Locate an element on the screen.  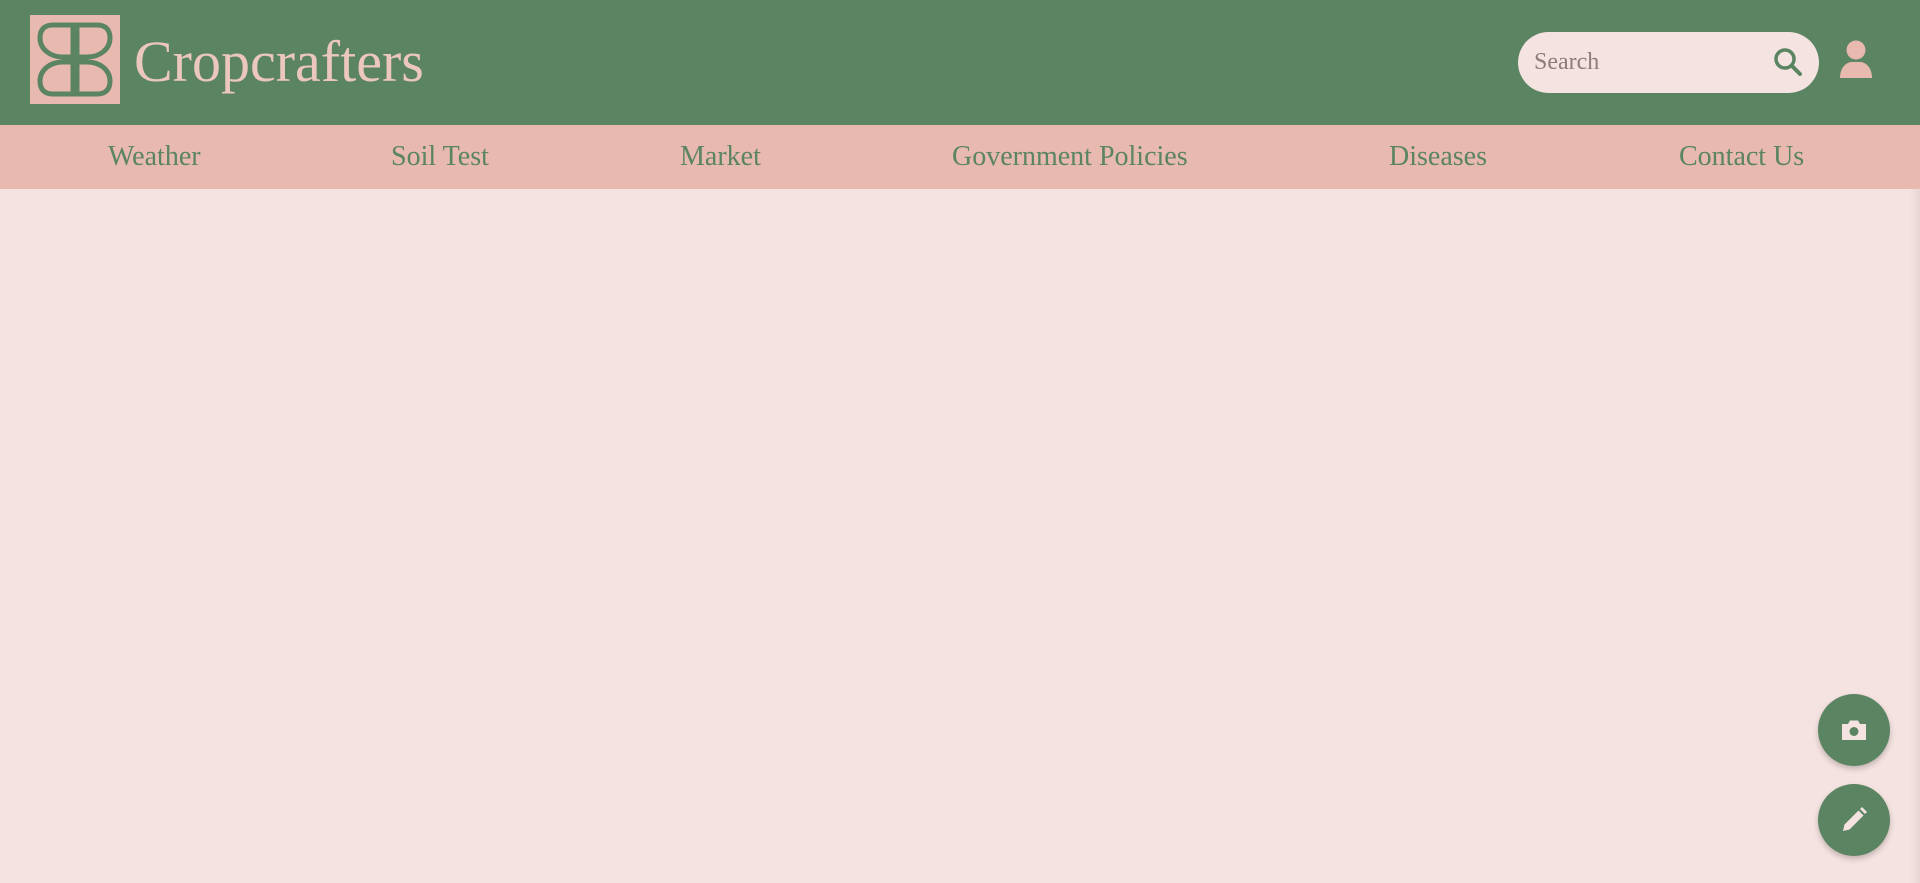
search-icon is located at coordinates (1788, 62).